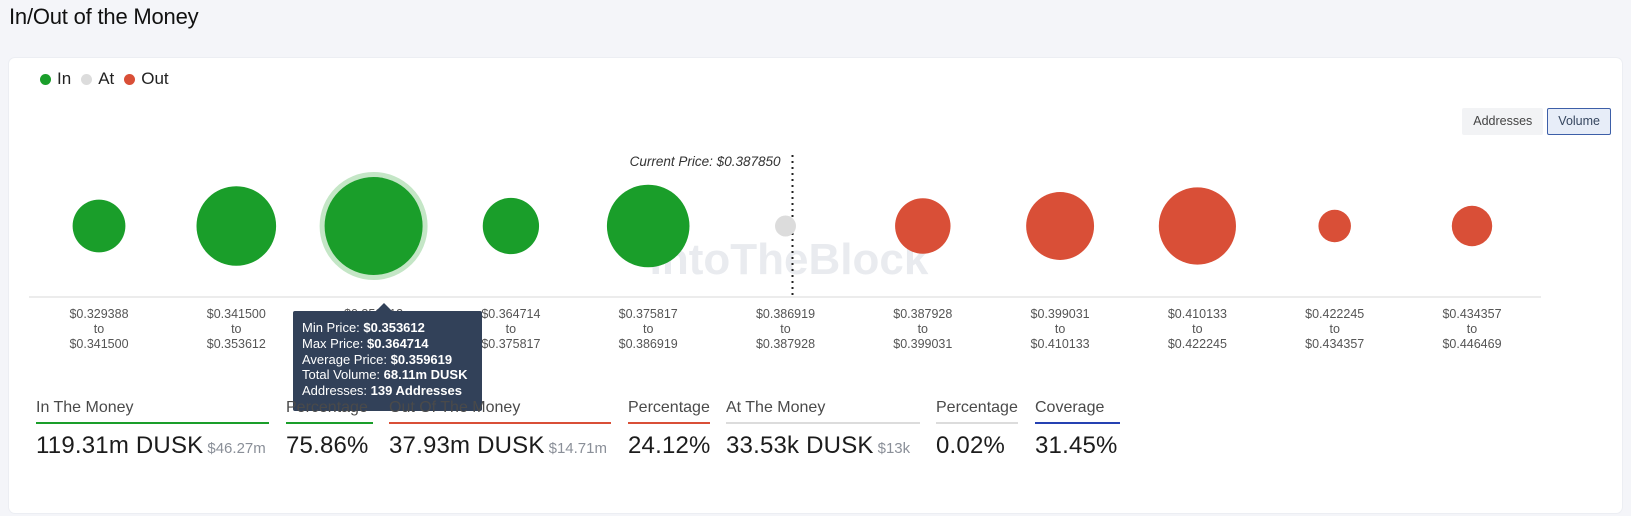  I want to click on stat-coverage-underline, so click(1077, 423).